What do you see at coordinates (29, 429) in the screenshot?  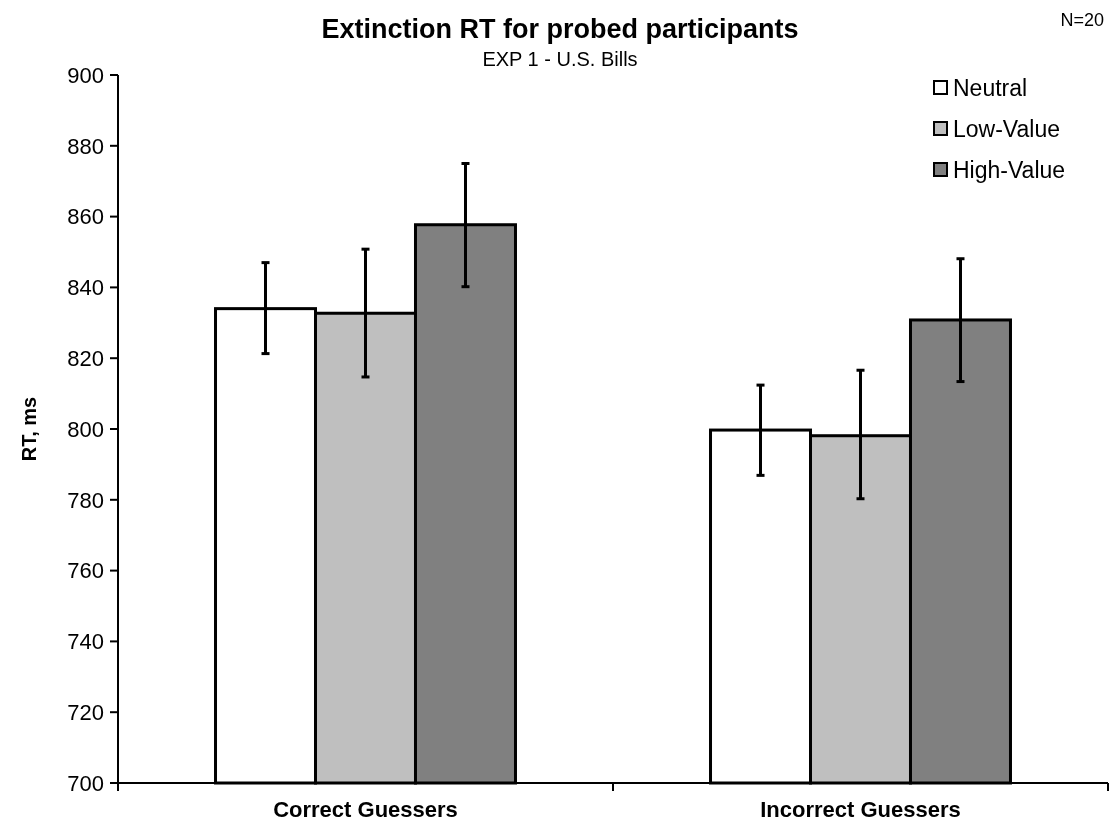 I see `y-axis-title: RT, ms` at bounding box center [29, 429].